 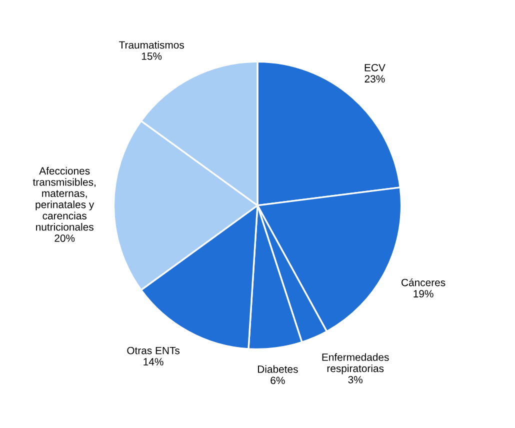 What do you see at coordinates (64, 204) in the screenshot?
I see `slice-label: Afecciones transmisibles, maternas, perinatales y carencias nutricionales 20%` at bounding box center [64, 204].